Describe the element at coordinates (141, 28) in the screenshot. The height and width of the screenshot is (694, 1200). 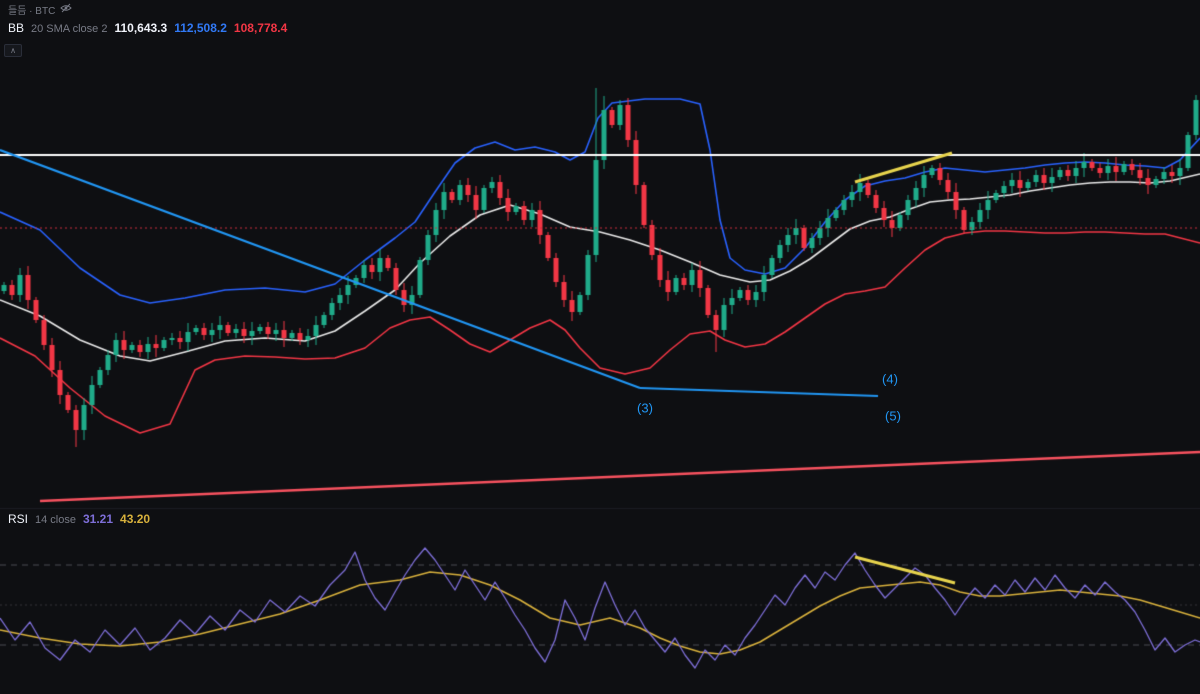
I see `bb-basis-value: 110,643.3` at that location.